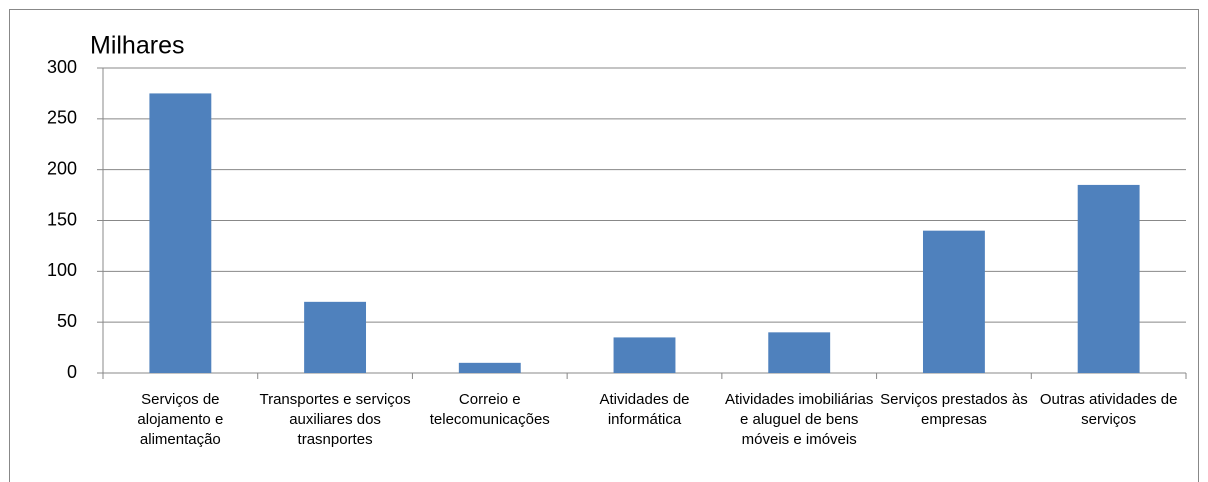 The height and width of the screenshot is (482, 1208). I want to click on y-tick-label: 200, so click(62, 168).